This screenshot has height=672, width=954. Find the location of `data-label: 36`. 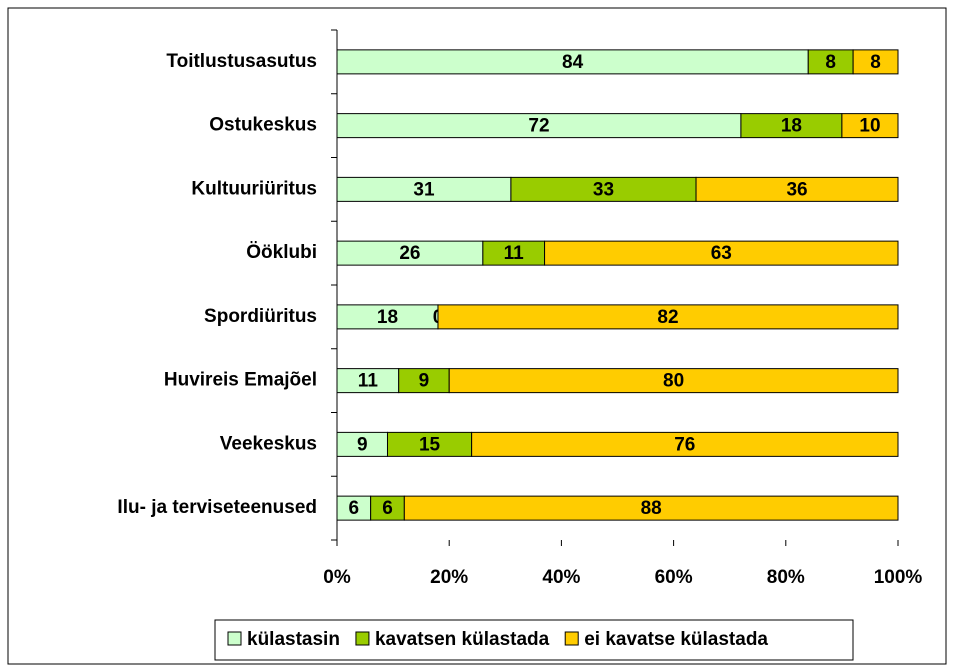

data-label: 36 is located at coordinates (796, 189).